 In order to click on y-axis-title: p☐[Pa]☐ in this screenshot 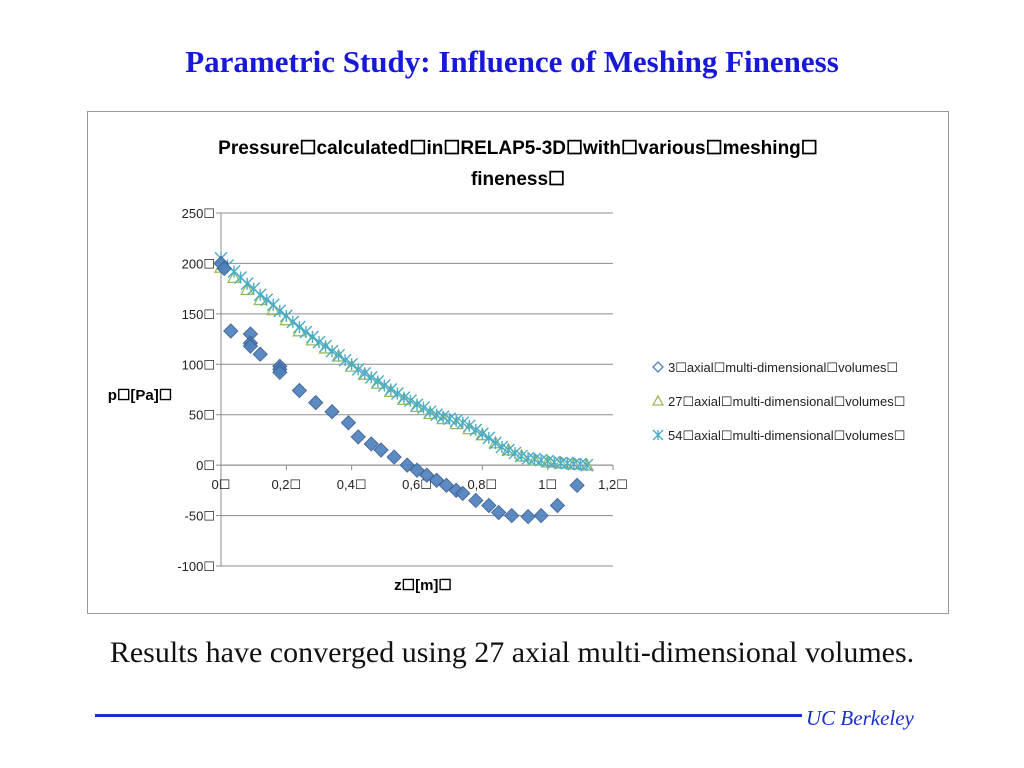, I will do `click(140, 395)`.